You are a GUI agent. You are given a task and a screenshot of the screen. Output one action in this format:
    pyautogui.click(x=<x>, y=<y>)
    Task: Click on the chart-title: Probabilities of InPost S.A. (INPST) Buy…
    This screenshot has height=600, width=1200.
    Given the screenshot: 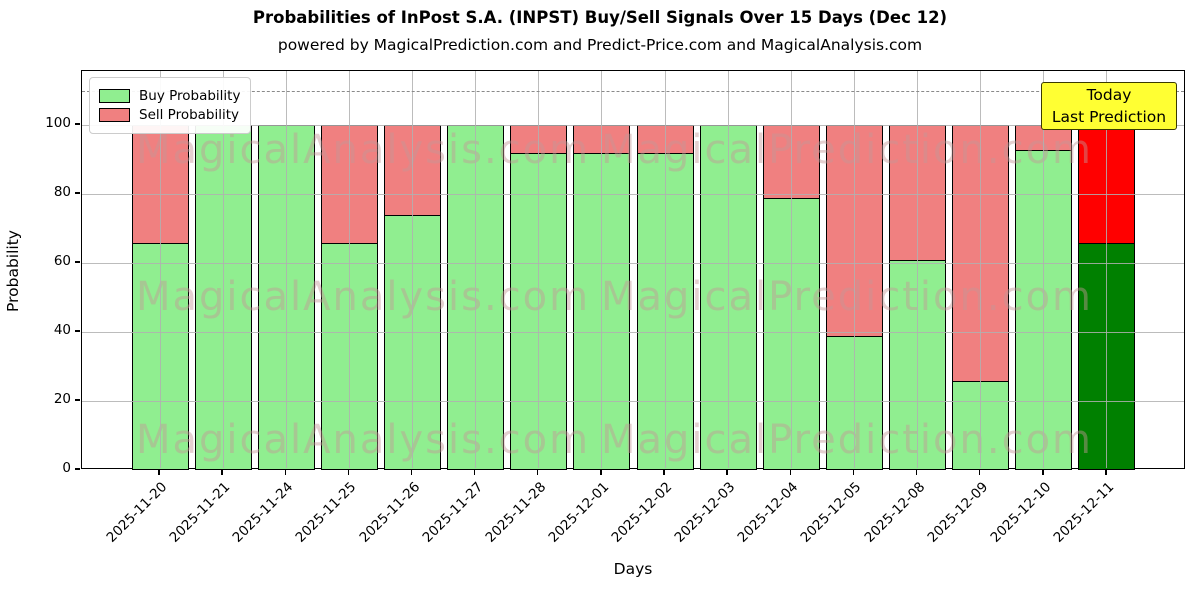 What is the action you would take?
    pyautogui.click(x=600, y=17)
    